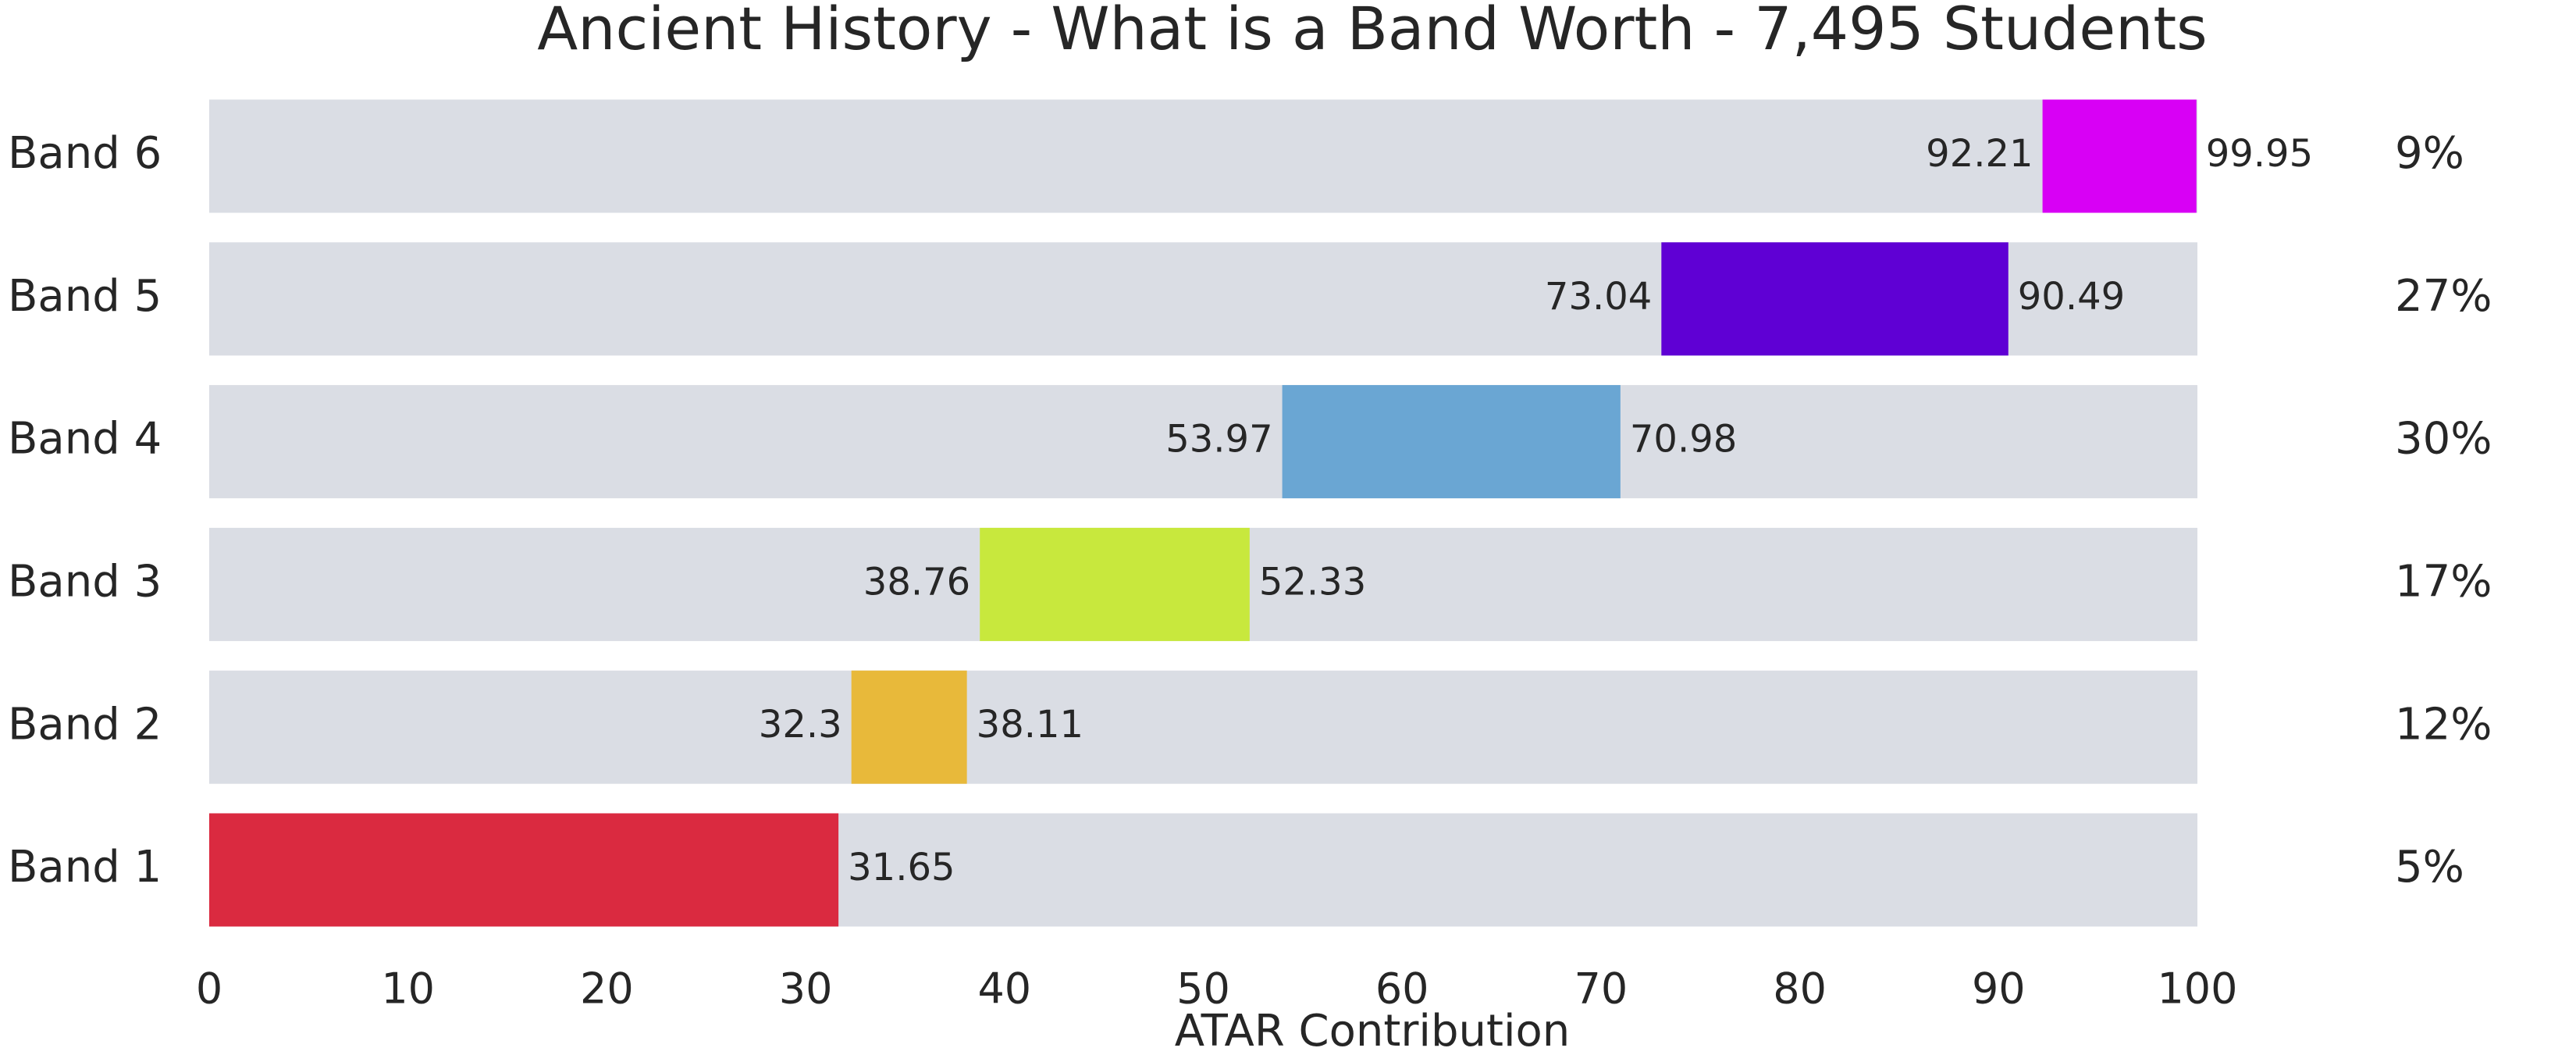 The image size is (2576, 1055). Describe the element at coordinates (1312, 582) in the screenshot. I see `bar-end-label: 52.33` at that location.